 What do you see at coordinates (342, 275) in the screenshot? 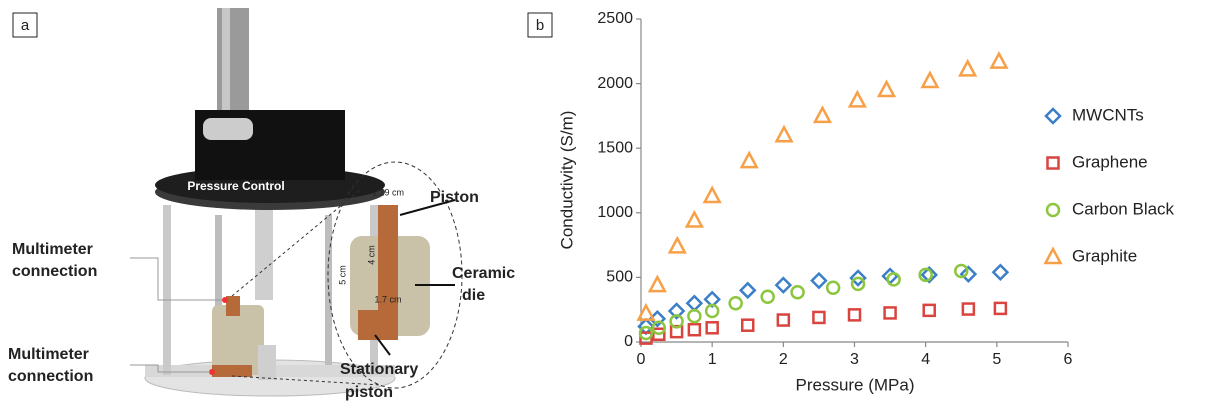
I see `dimension-label: 5 cm` at bounding box center [342, 275].